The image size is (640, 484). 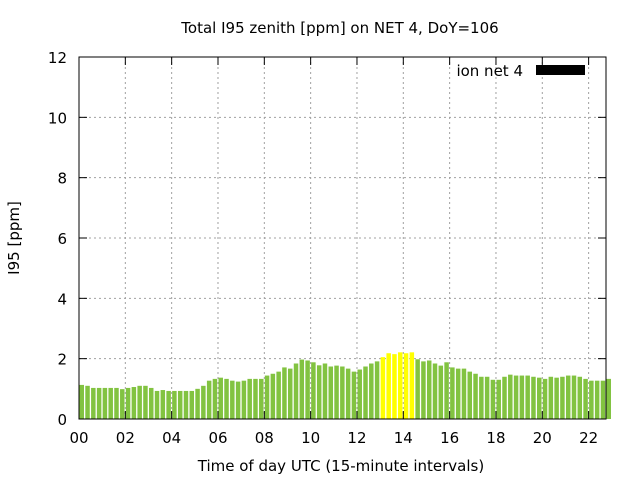 What do you see at coordinates (356, 438) in the screenshot?
I see `x-tick-label: 12` at bounding box center [356, 438].